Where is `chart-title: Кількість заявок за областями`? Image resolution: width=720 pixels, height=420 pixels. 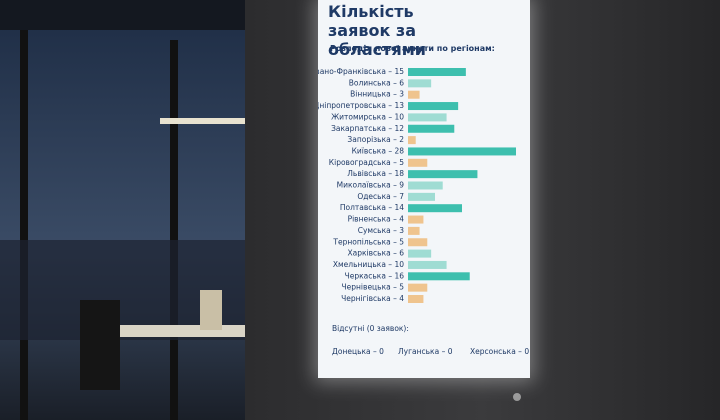 chart-title: Кількість заявок за областями is located at coordinates (377, 30).